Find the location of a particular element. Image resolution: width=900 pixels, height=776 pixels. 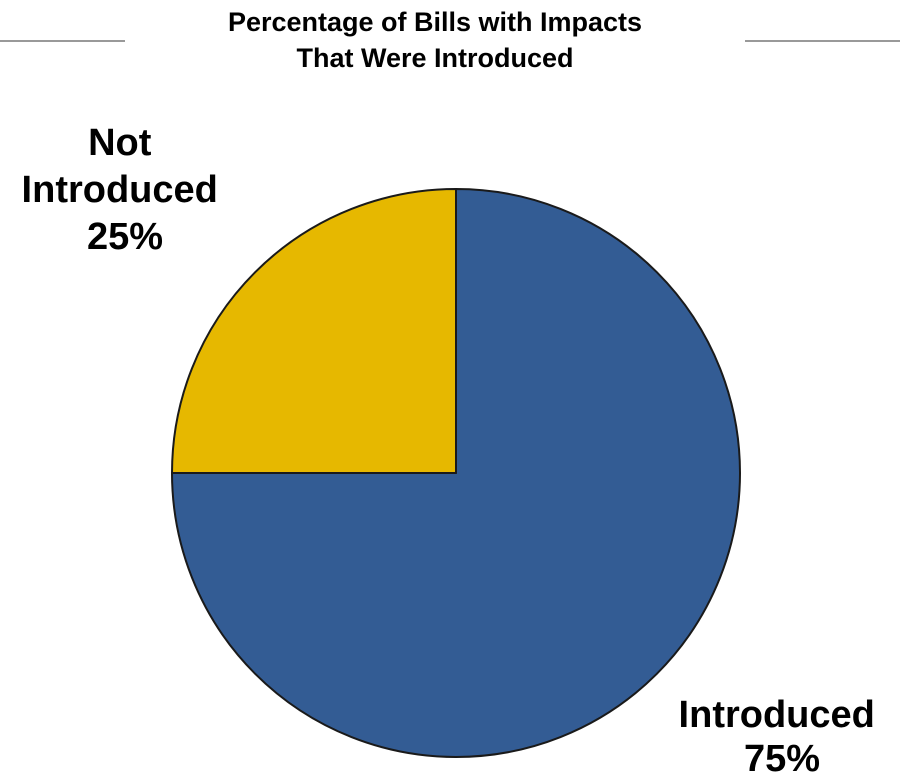

chart-title-line-1: Percentage of Bills with Impacts is located at coordinates (435, 22).